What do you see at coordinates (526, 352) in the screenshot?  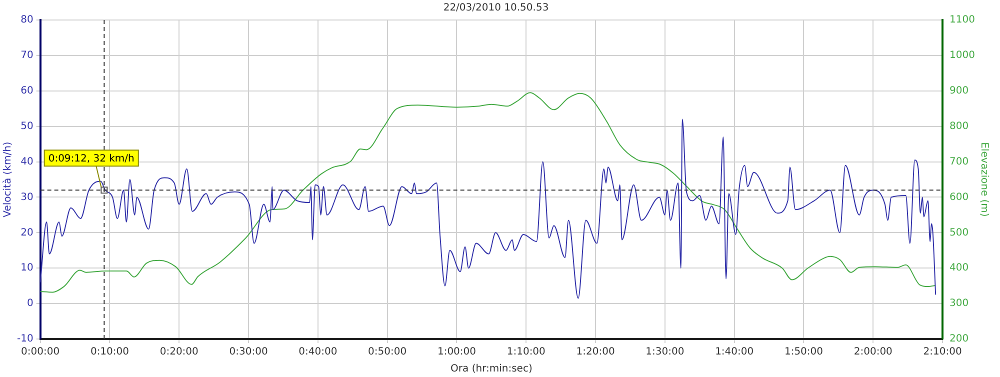 I see `x-tick-label: 1:10:00` at bounding box center [526, 352].